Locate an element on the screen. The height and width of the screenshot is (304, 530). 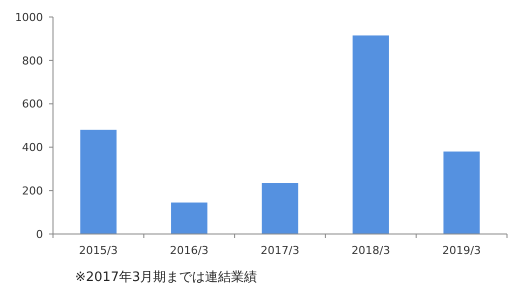
text: ※2017年3月期までは連結業績 is located at coordinates (166, 277).